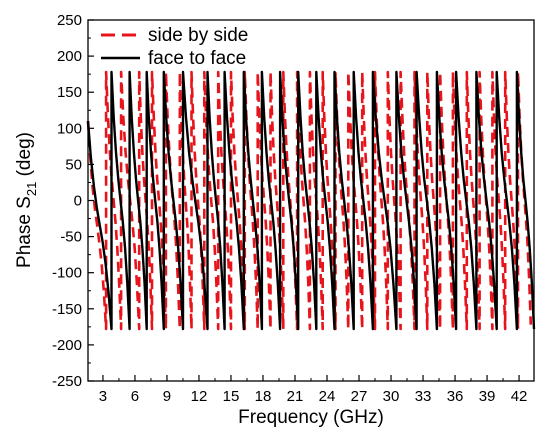  I want to click on y-tick-label: -50, so click(71, 237).